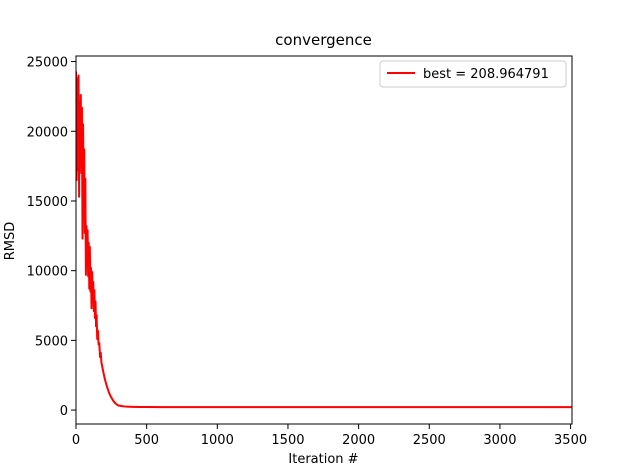  What do you see at coordinates (486, 74) in the screenshot?
I see `legend-entry-best: best = 208.964791` at bounding box center [486, 74].